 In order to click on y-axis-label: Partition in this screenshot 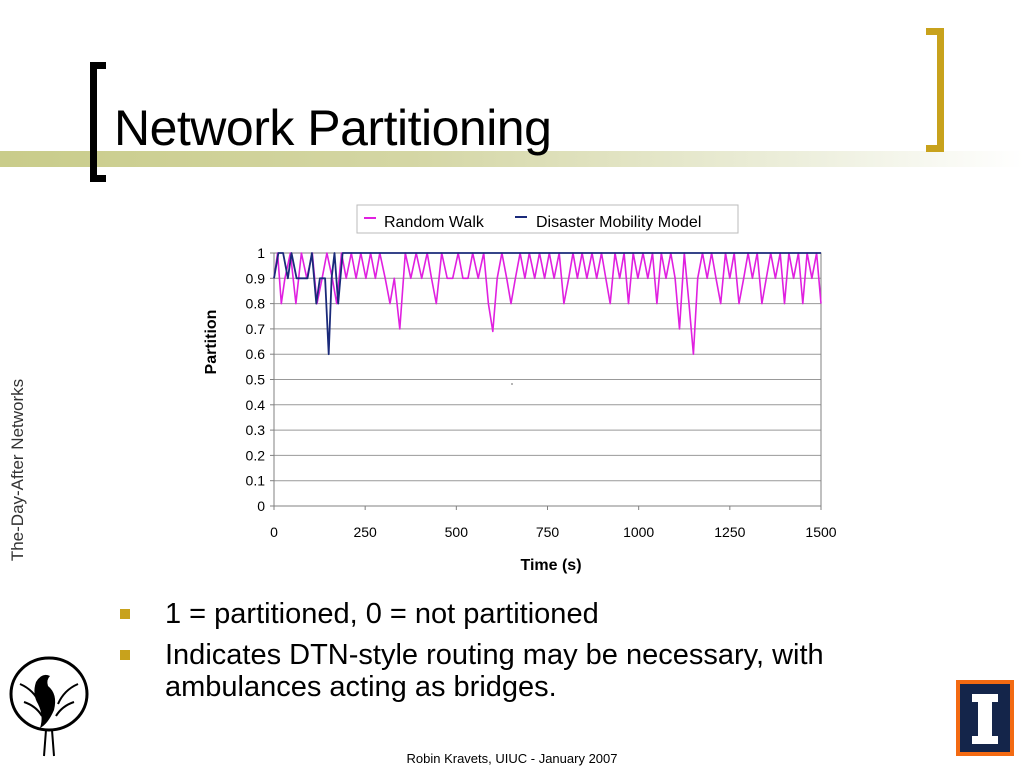, I will do `click(211, 342)`.